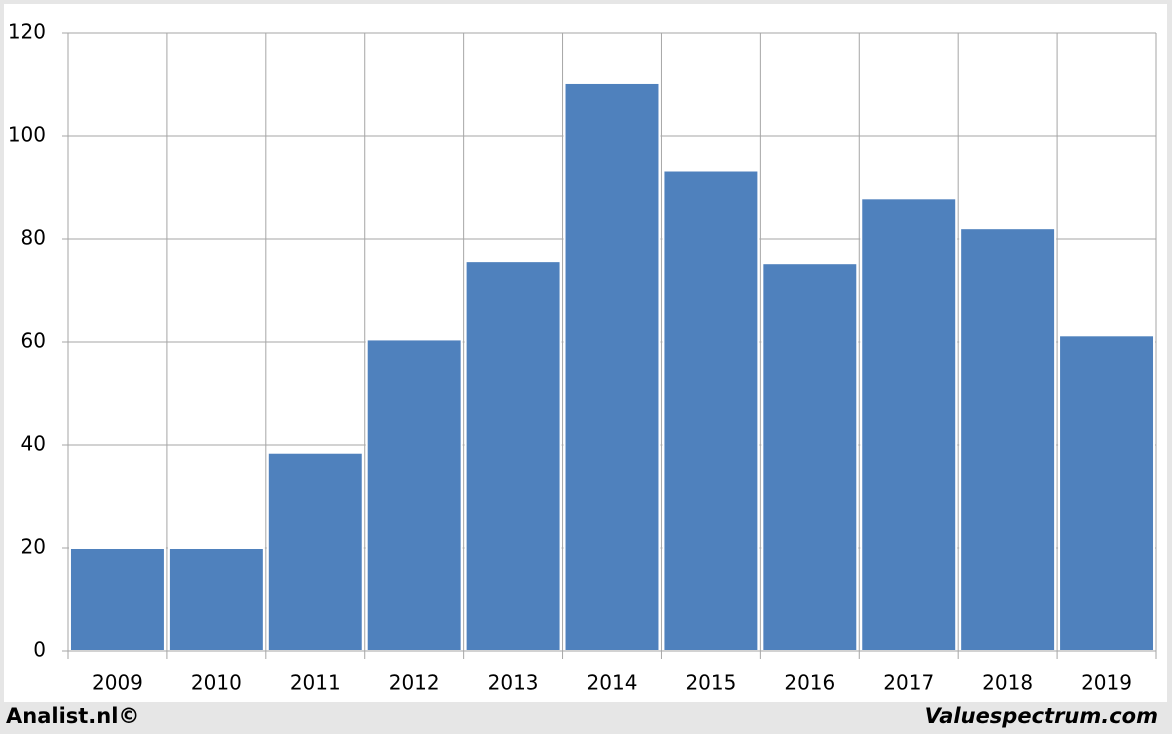 This screenshot has height=734, width=1172. What do you see at coordinates (710, 683) in the screenshot?
I see `x-tick-label: 2015` at bounding box center [710, 683].